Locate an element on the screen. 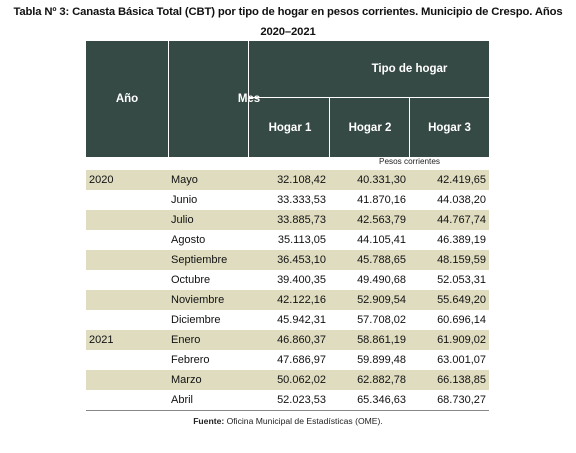 Image resolution: width=576 pixels, height=453 pixels. cell-hogar-1: 42.122,16 is located at coordinates (301, 300).